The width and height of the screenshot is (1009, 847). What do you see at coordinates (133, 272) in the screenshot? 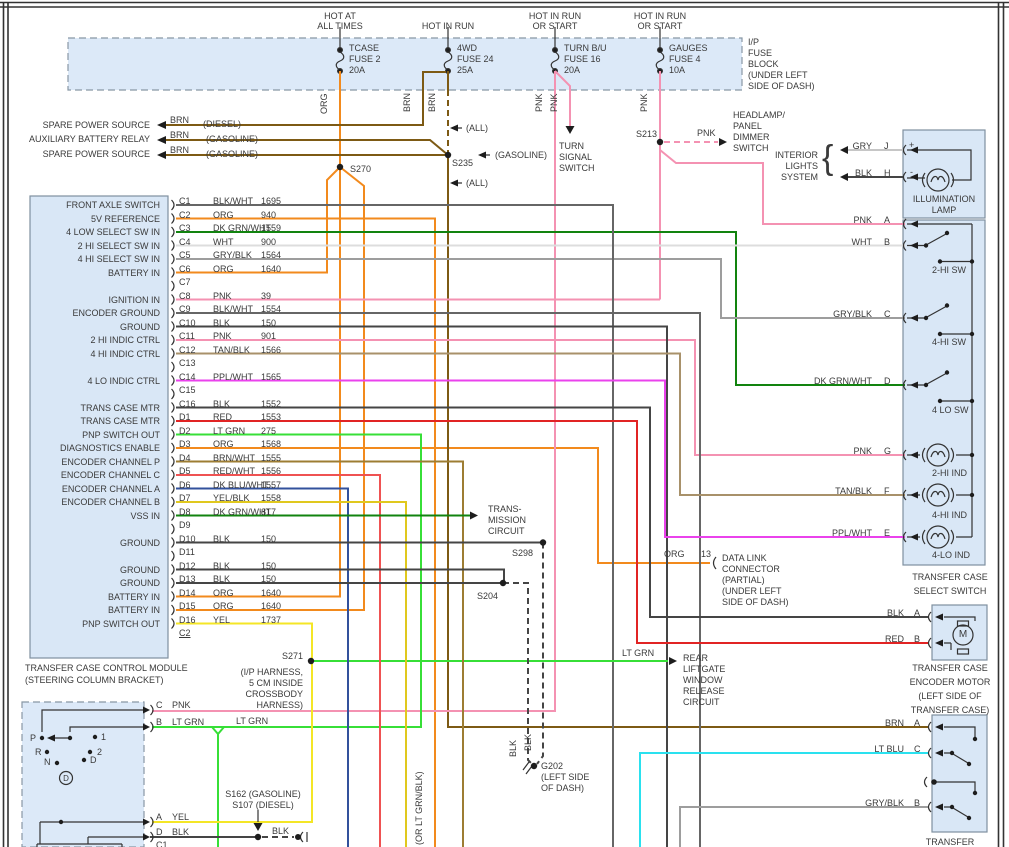
I see `module-pin-signal: BATTERY IN` at bounding box center [133, 272].